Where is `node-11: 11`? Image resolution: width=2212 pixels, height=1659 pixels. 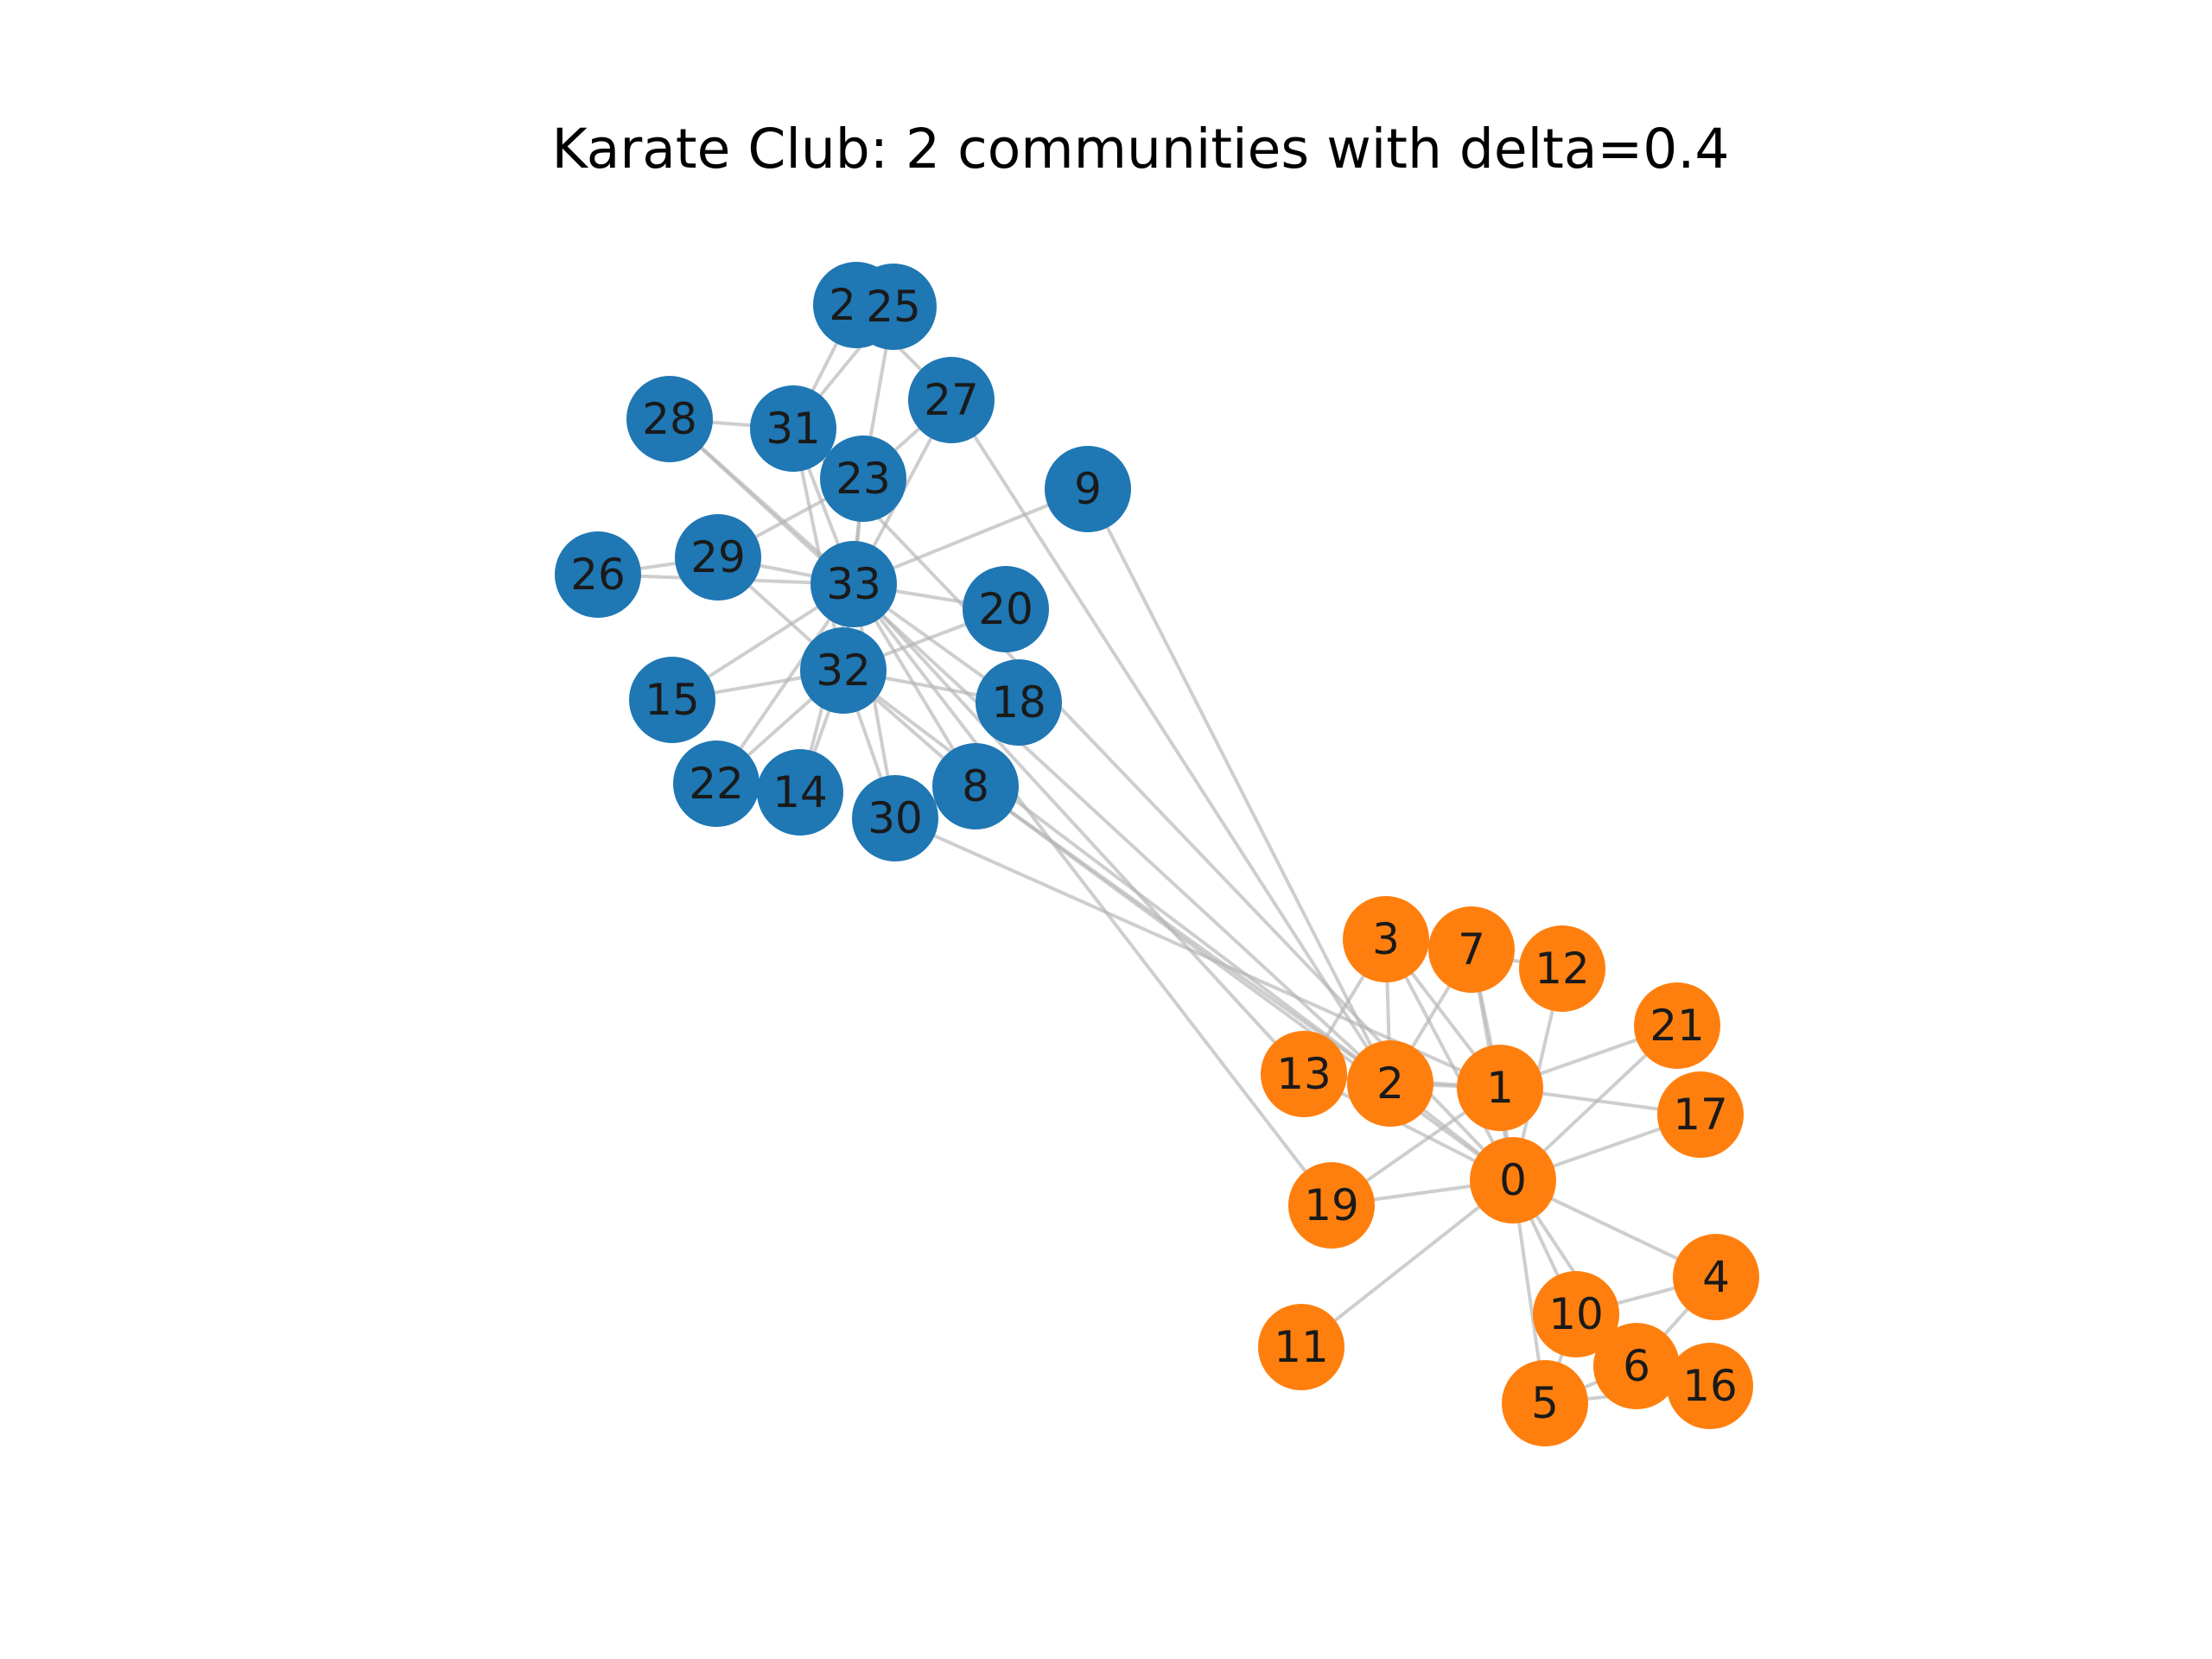
node-11: 11 is located at coordinates (1301, 1347).